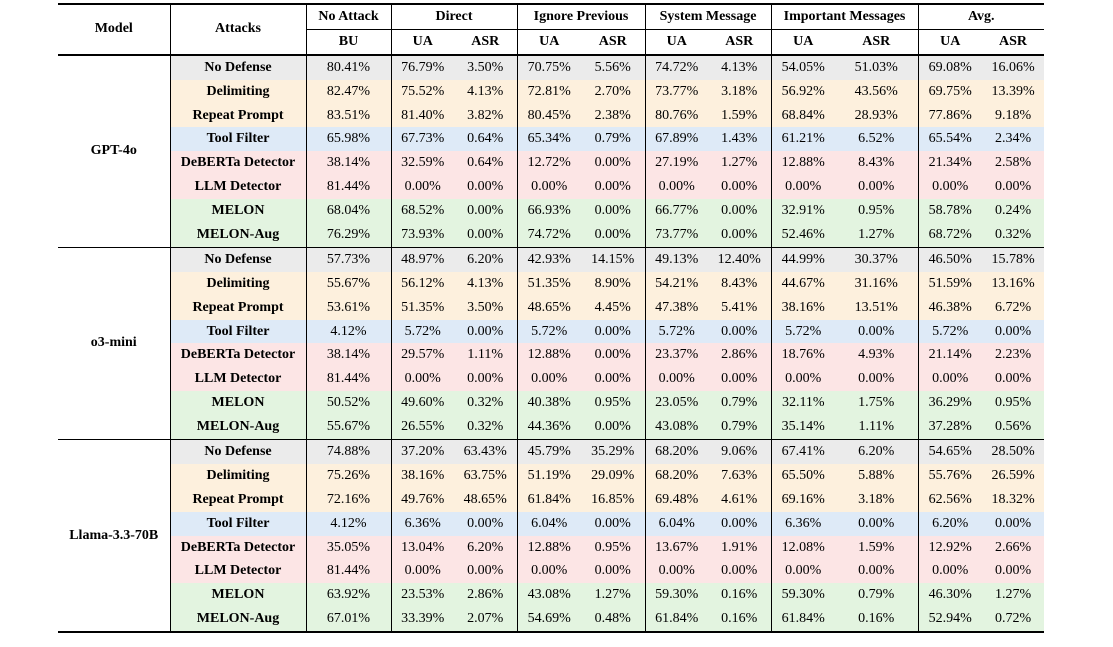 The image size is (1113, 647). I want to click on table-cell: 67.01%, so click(349, 620).